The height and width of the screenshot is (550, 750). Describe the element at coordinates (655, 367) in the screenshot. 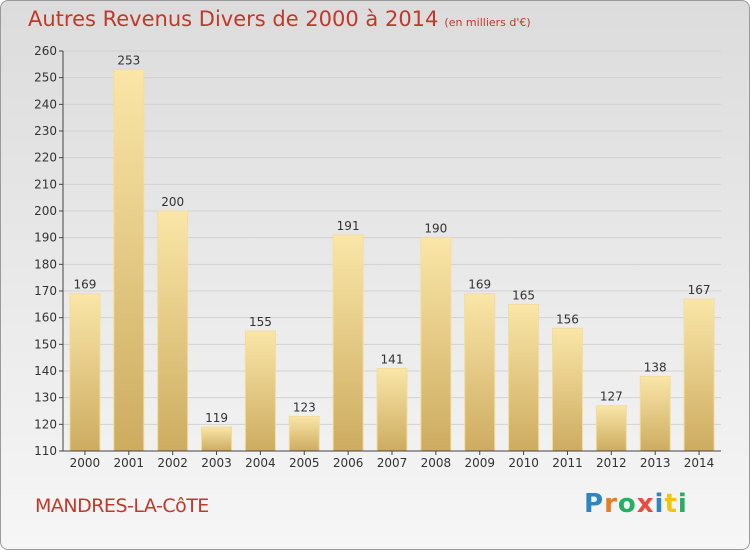

I see `data-label-2013: 138` at that location.